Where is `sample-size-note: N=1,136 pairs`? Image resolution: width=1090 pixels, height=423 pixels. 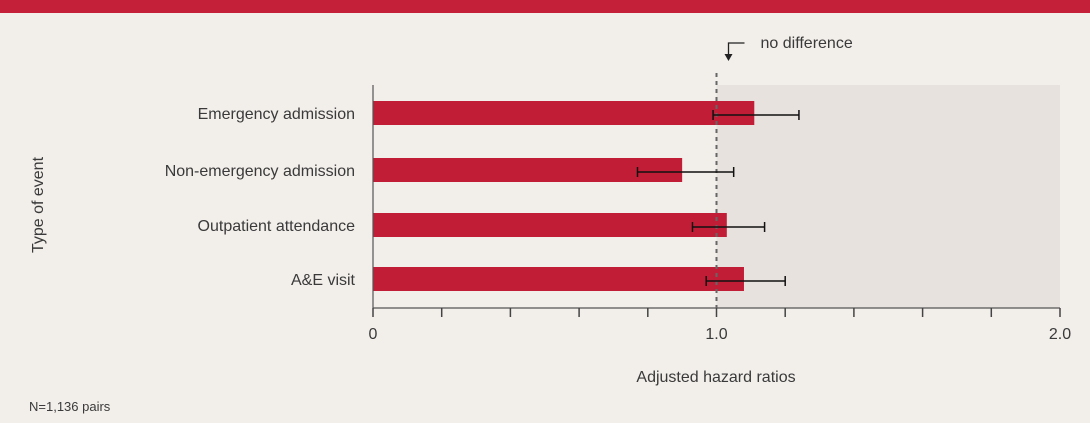
sample-size-note: N=1,136 pairs is located at coordinates (70, 406).